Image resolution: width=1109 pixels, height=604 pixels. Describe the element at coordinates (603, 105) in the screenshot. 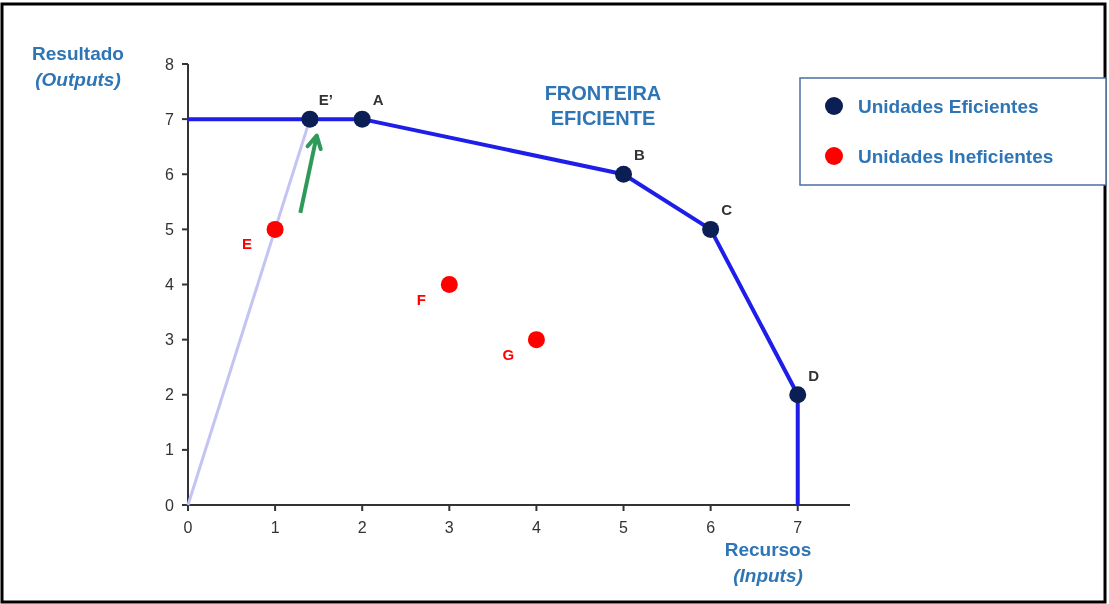

I see `annotation: FRONTEIRA EFICIENTE` at that location.